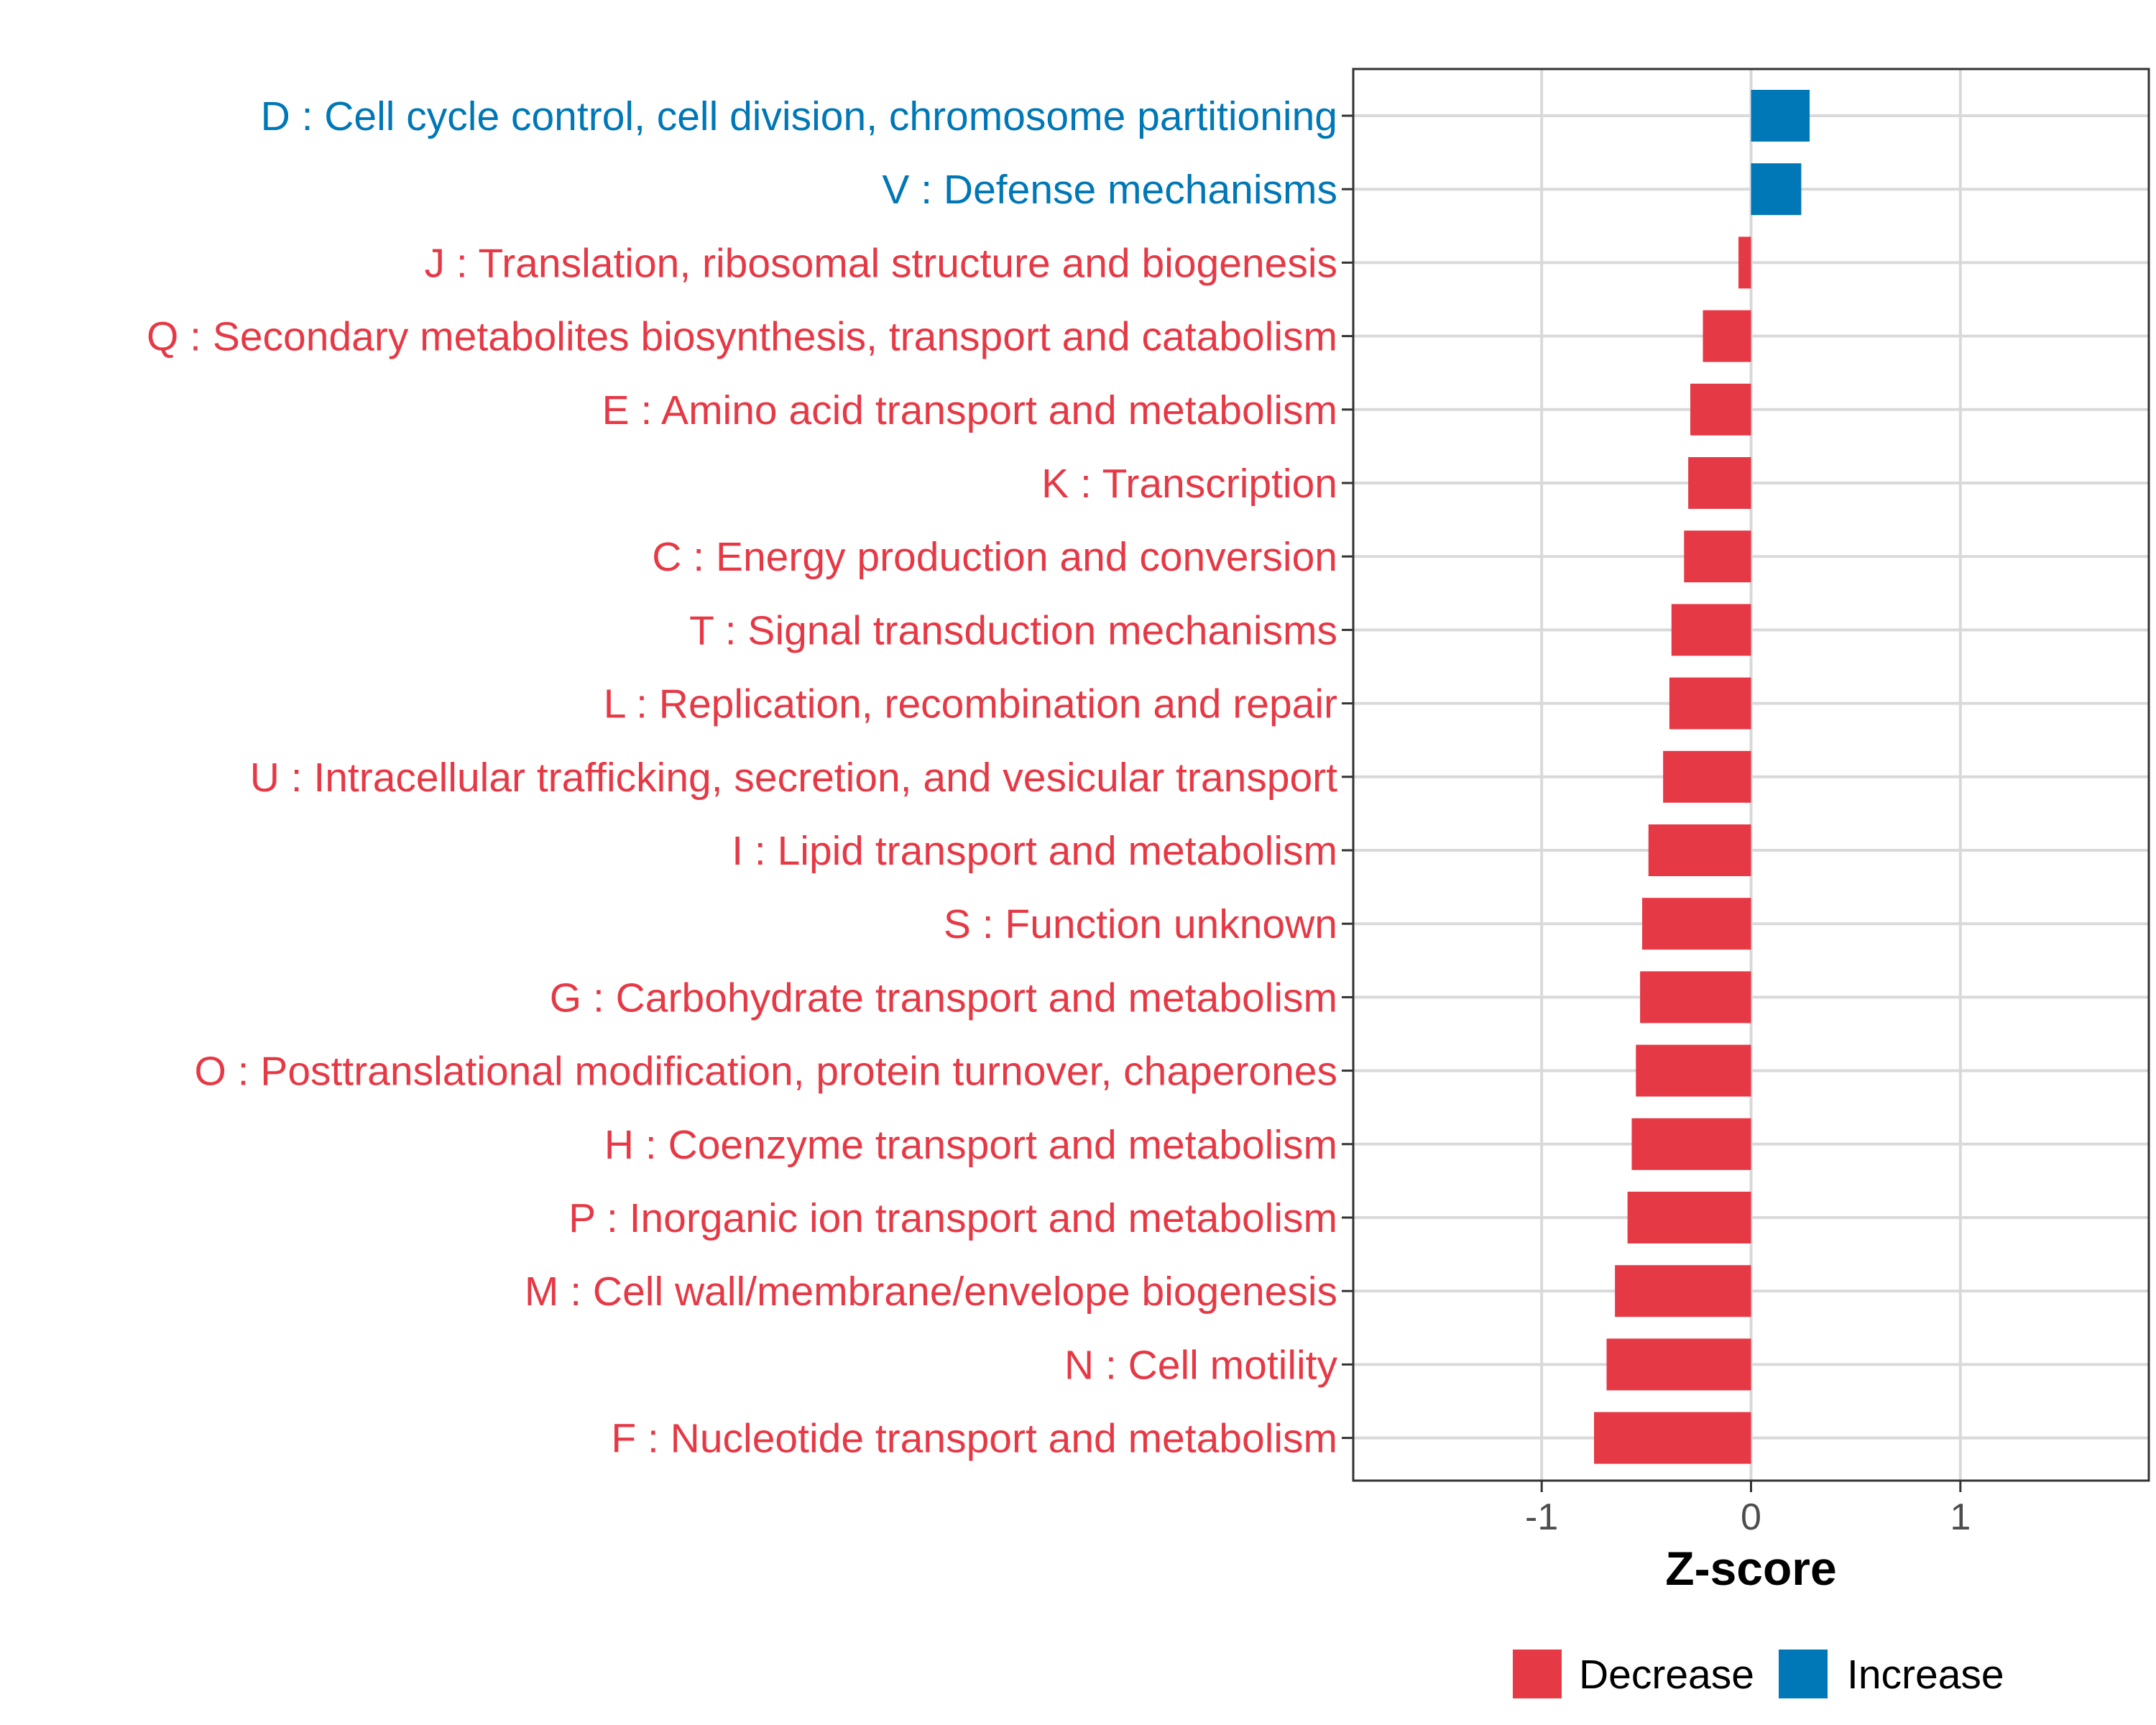 This screenshot has width=2156, height=1725. I want to click on legend-label-increase: Increase, so click(1925, 1675).